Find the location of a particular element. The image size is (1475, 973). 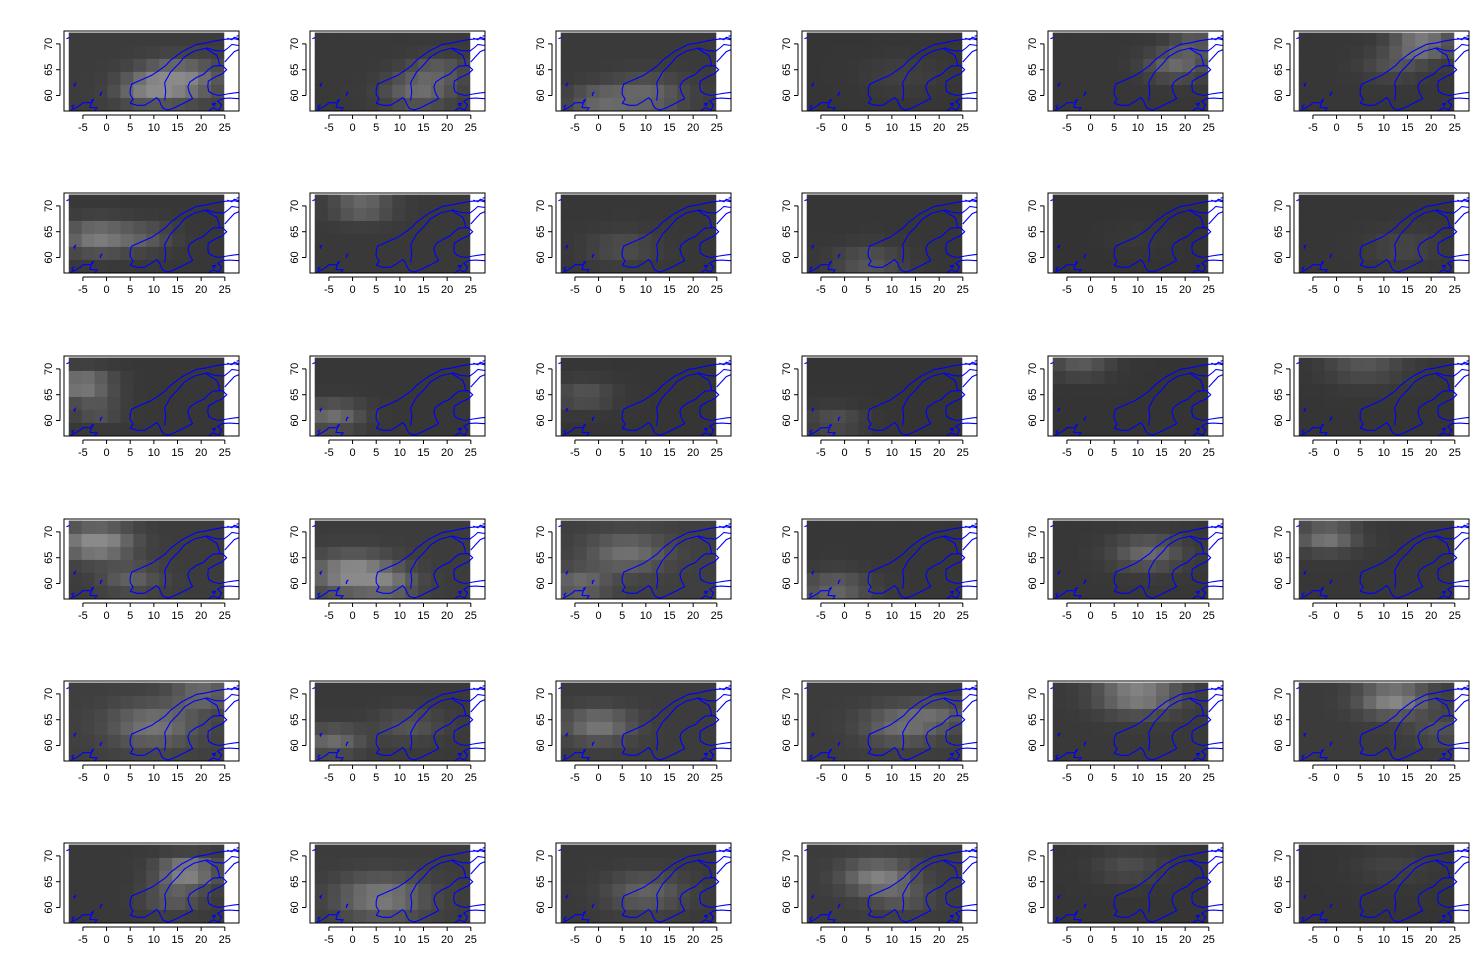

x-tick-label: -5 is located at coordinates (329, 128).